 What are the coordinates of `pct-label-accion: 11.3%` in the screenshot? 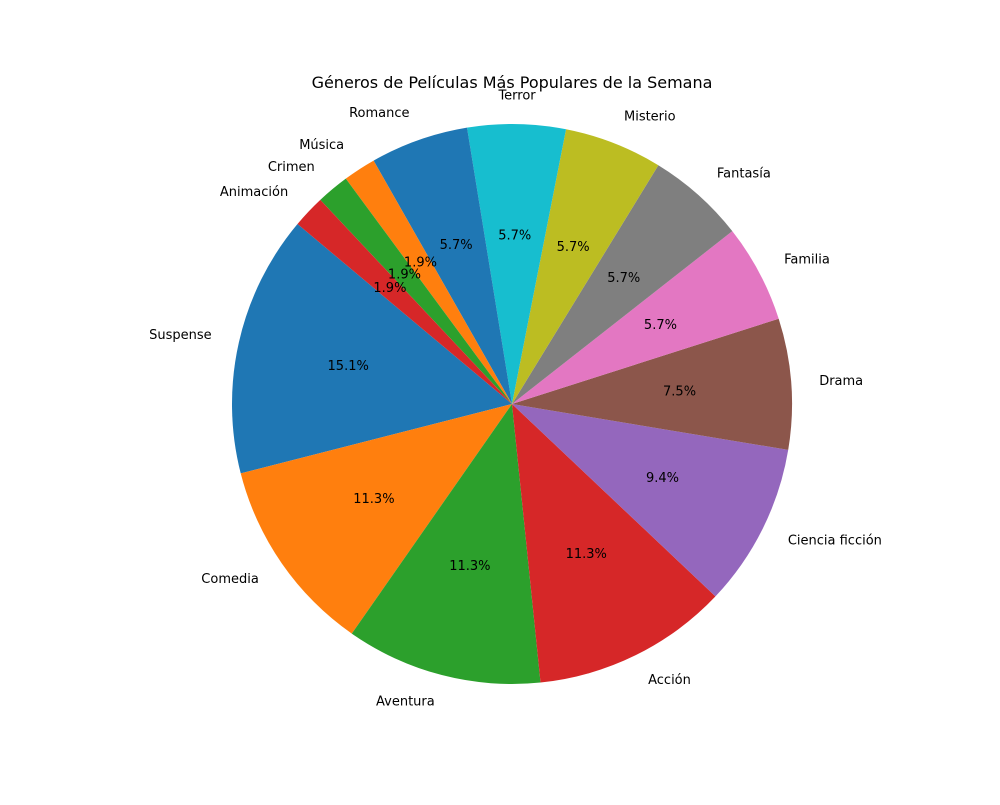 It's located at (586, 554).